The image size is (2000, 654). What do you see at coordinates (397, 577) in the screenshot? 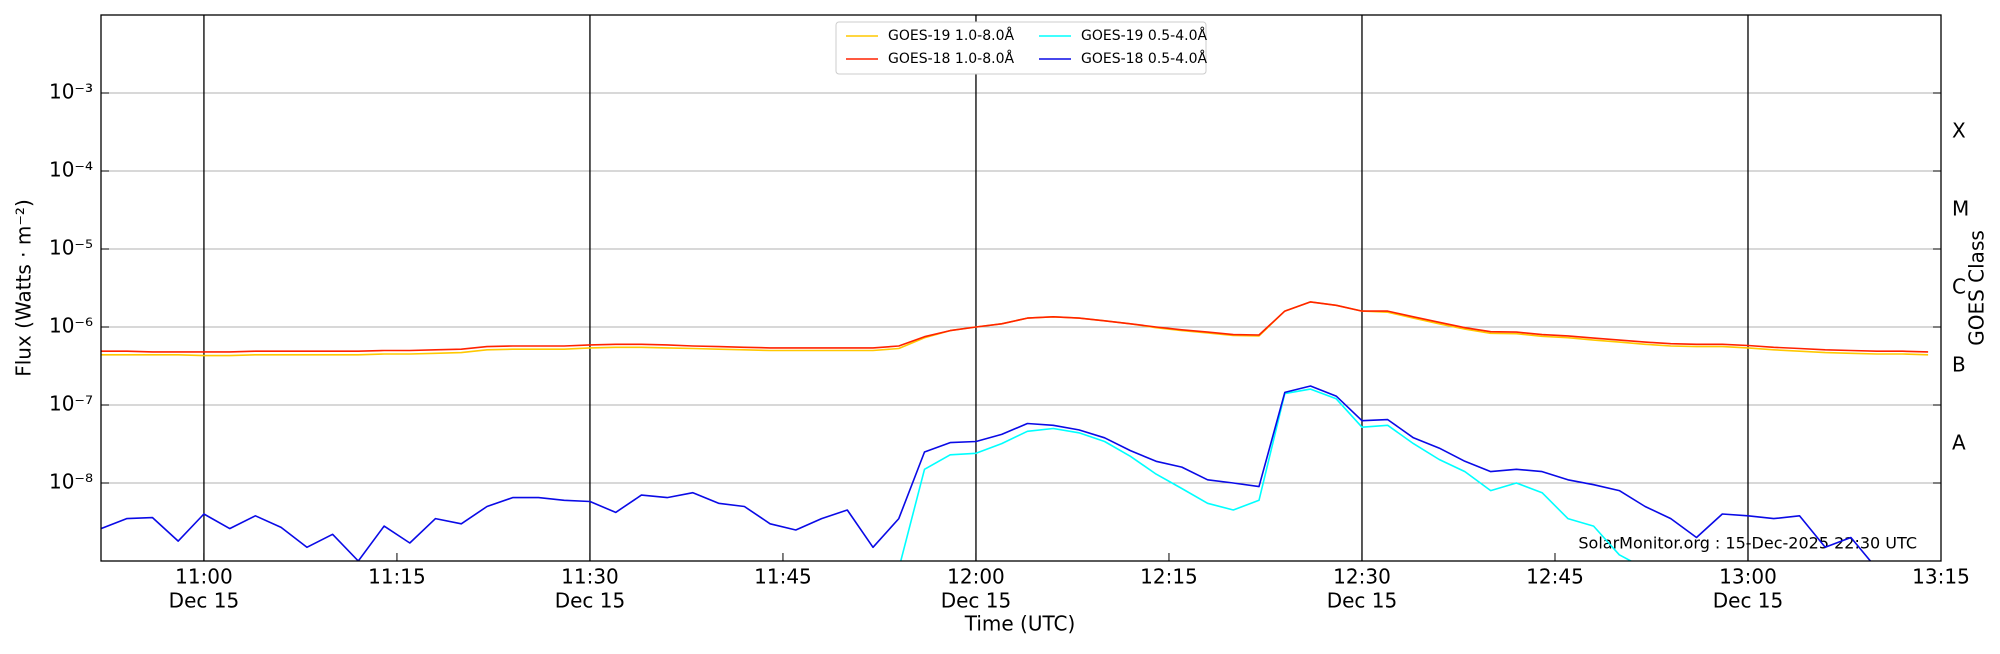
I see `x-tick-label: 11:15` at bounding box center [397, 577].